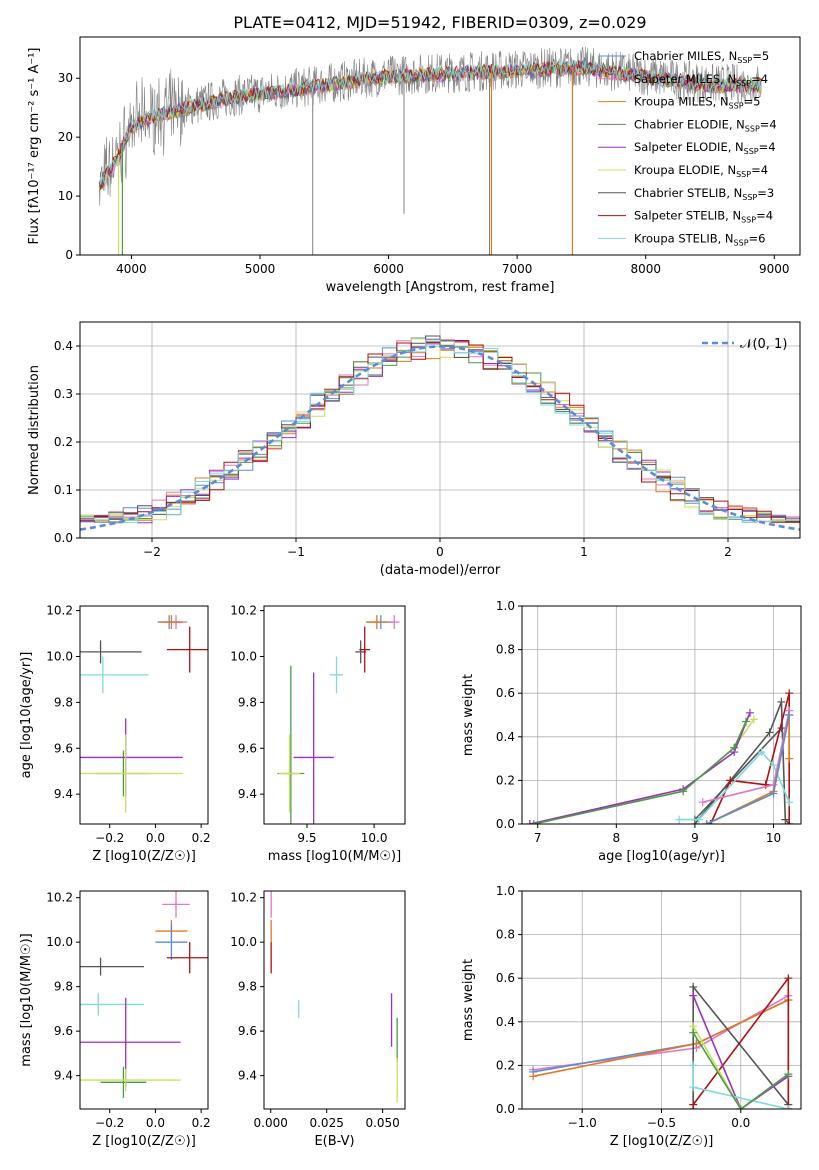  I want to click on y-tick-label: 0.4, so click(505, 1022).